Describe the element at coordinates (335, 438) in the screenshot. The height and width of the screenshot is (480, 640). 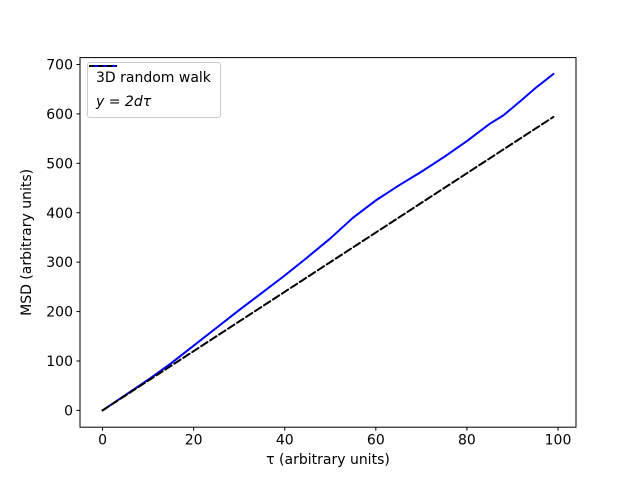
I see `x-axis-ticks: 0 20 40 60 80 100` at that location.